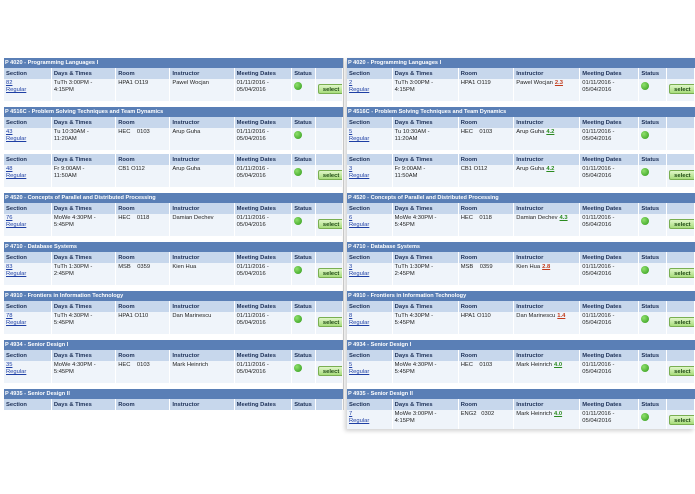  Describe the element at coordinates (563, 218) in the screenshot. I see `instructor-rating-link: 4.3` at that location.